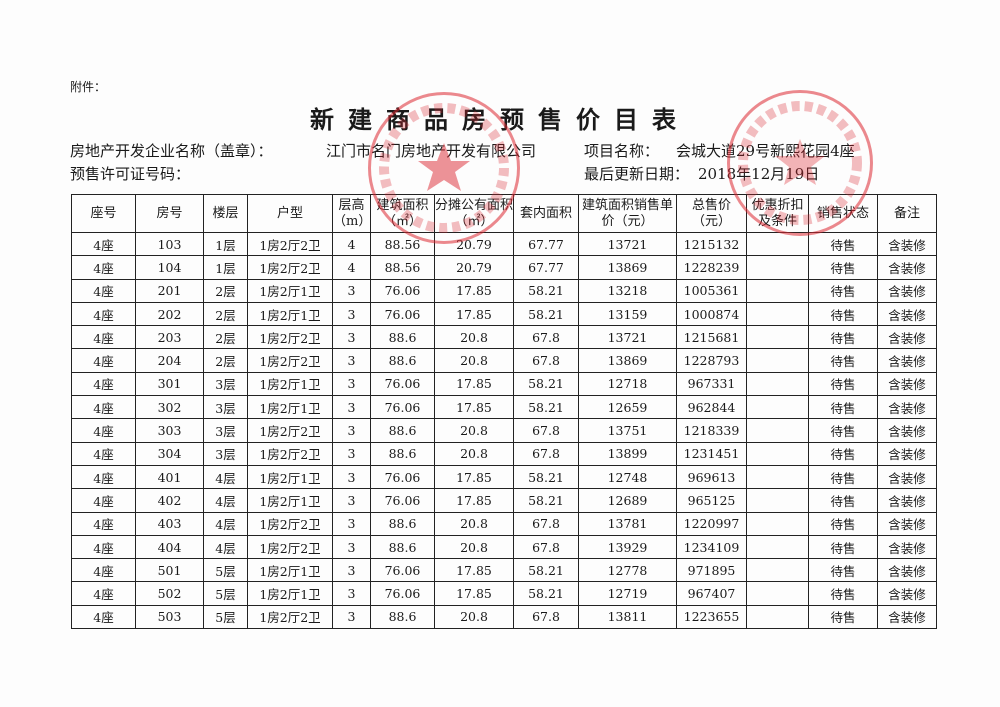 This screenshot has height=707, width=1000. I want to click on table-cell: 20.8, so click(474, 430).